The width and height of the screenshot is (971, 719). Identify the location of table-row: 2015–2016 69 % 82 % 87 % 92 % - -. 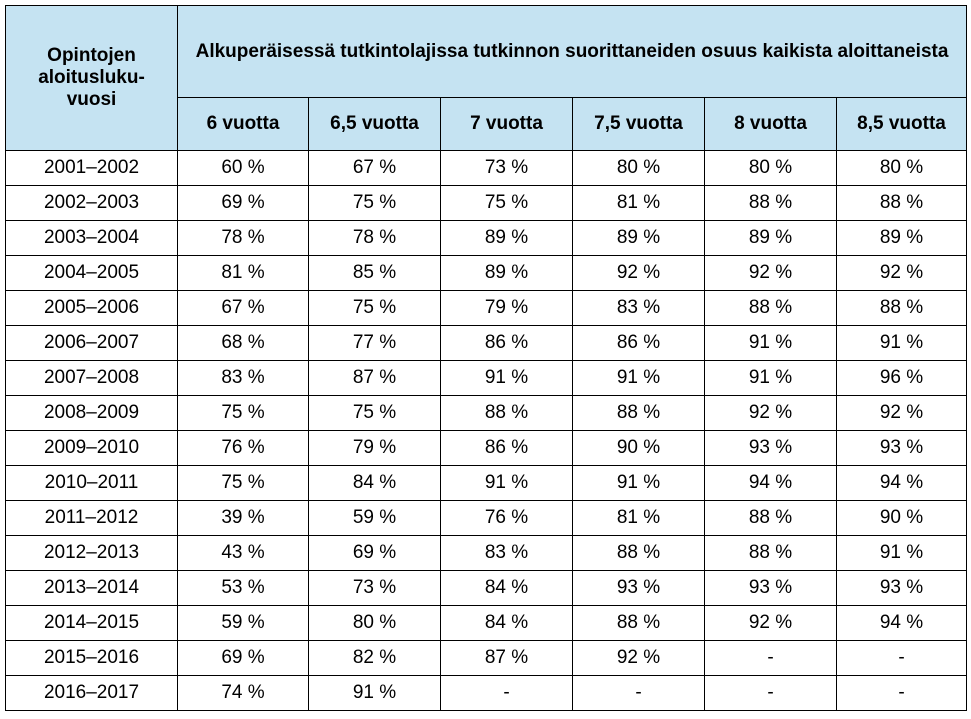
(486, 658).